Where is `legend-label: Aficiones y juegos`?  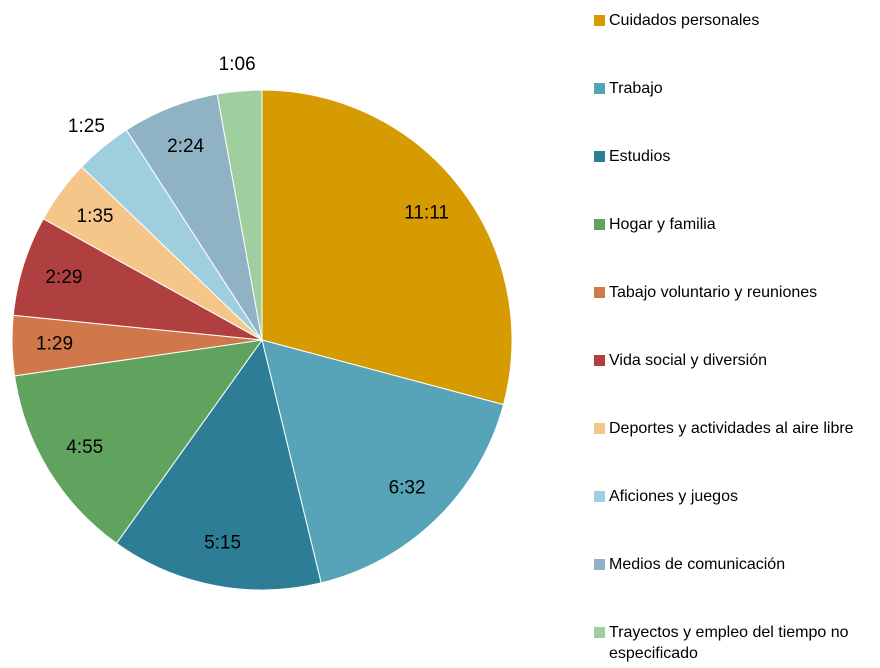
legend-label: Aficiones y juegos is located at coordinates (673, 496).